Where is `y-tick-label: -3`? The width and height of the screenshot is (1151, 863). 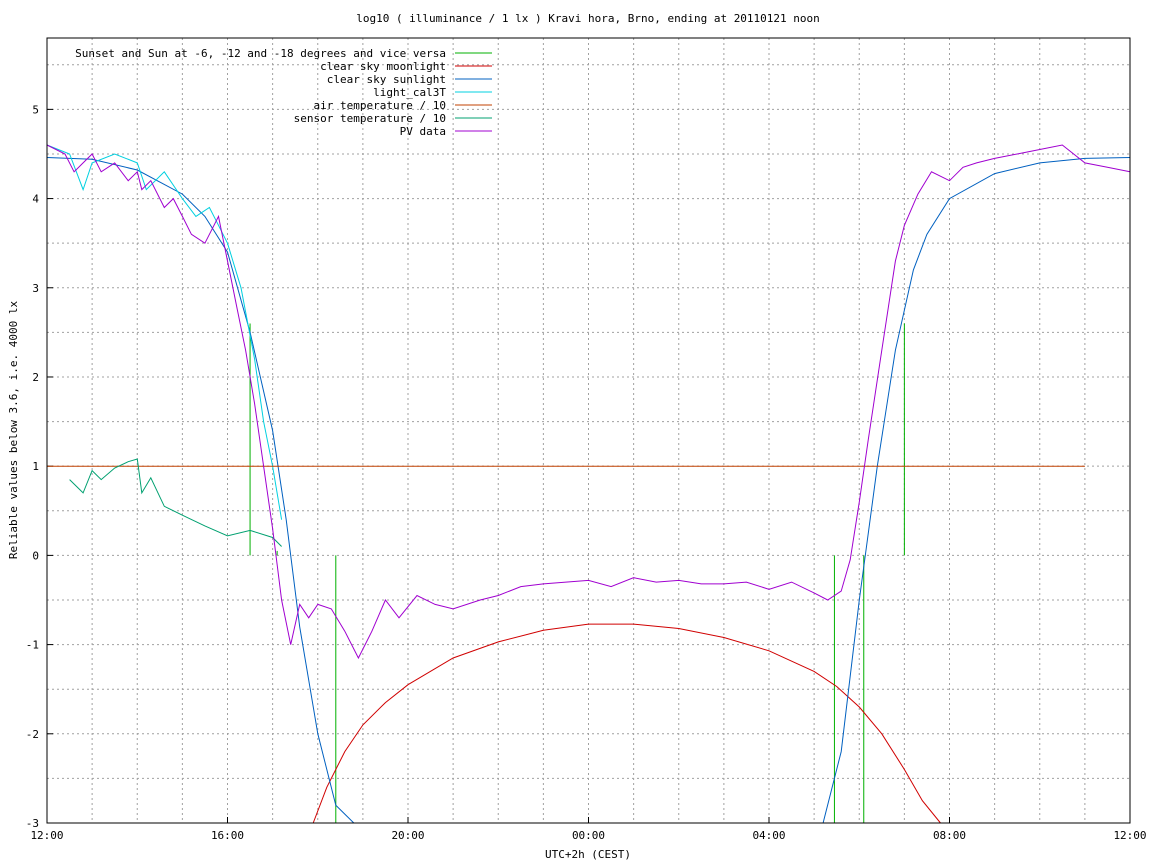
y-tick-label: -3 is located at coordinates (32, 823).